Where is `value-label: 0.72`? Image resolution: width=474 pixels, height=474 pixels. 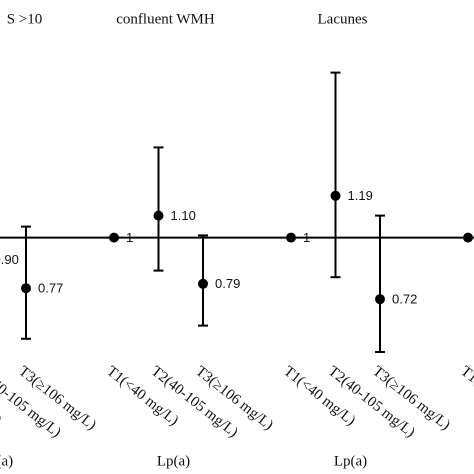
value-label: 0.72 is located at coordinates (404, 299).